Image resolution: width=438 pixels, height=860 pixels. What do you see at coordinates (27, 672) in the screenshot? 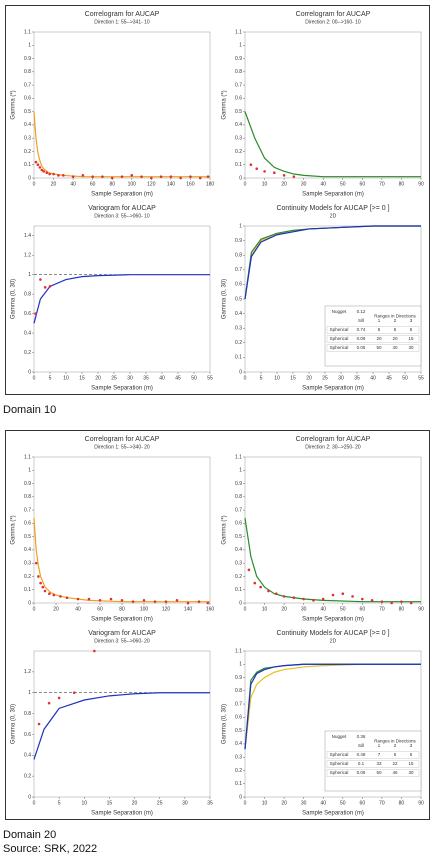
I see `y-tick-label: 1.2` at bounding box center [27, 672].